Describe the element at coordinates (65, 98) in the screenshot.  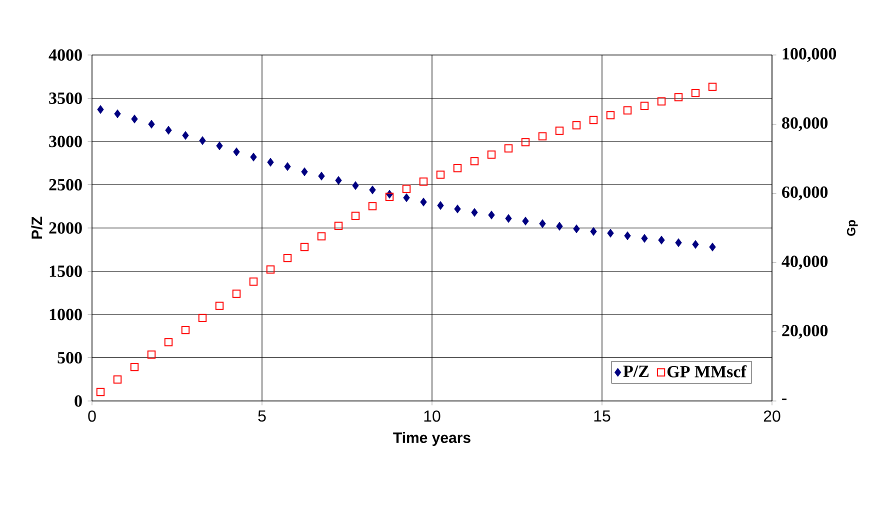
I see `y-tick-label: 3500` at that location.